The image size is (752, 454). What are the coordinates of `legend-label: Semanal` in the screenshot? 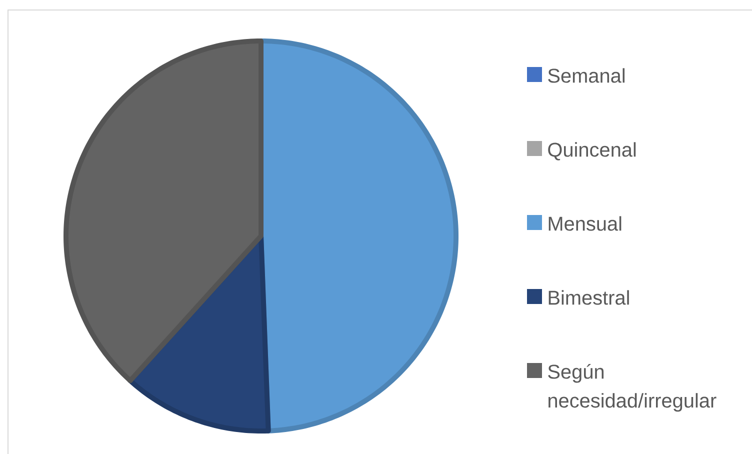 It's located at (586, 75).